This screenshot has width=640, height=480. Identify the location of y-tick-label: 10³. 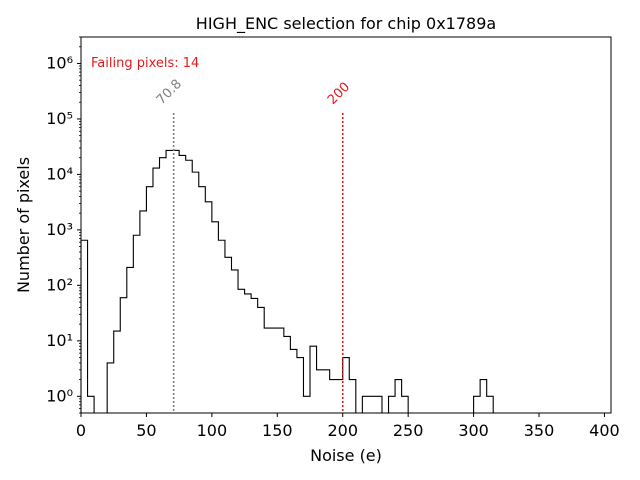
(59, 229).